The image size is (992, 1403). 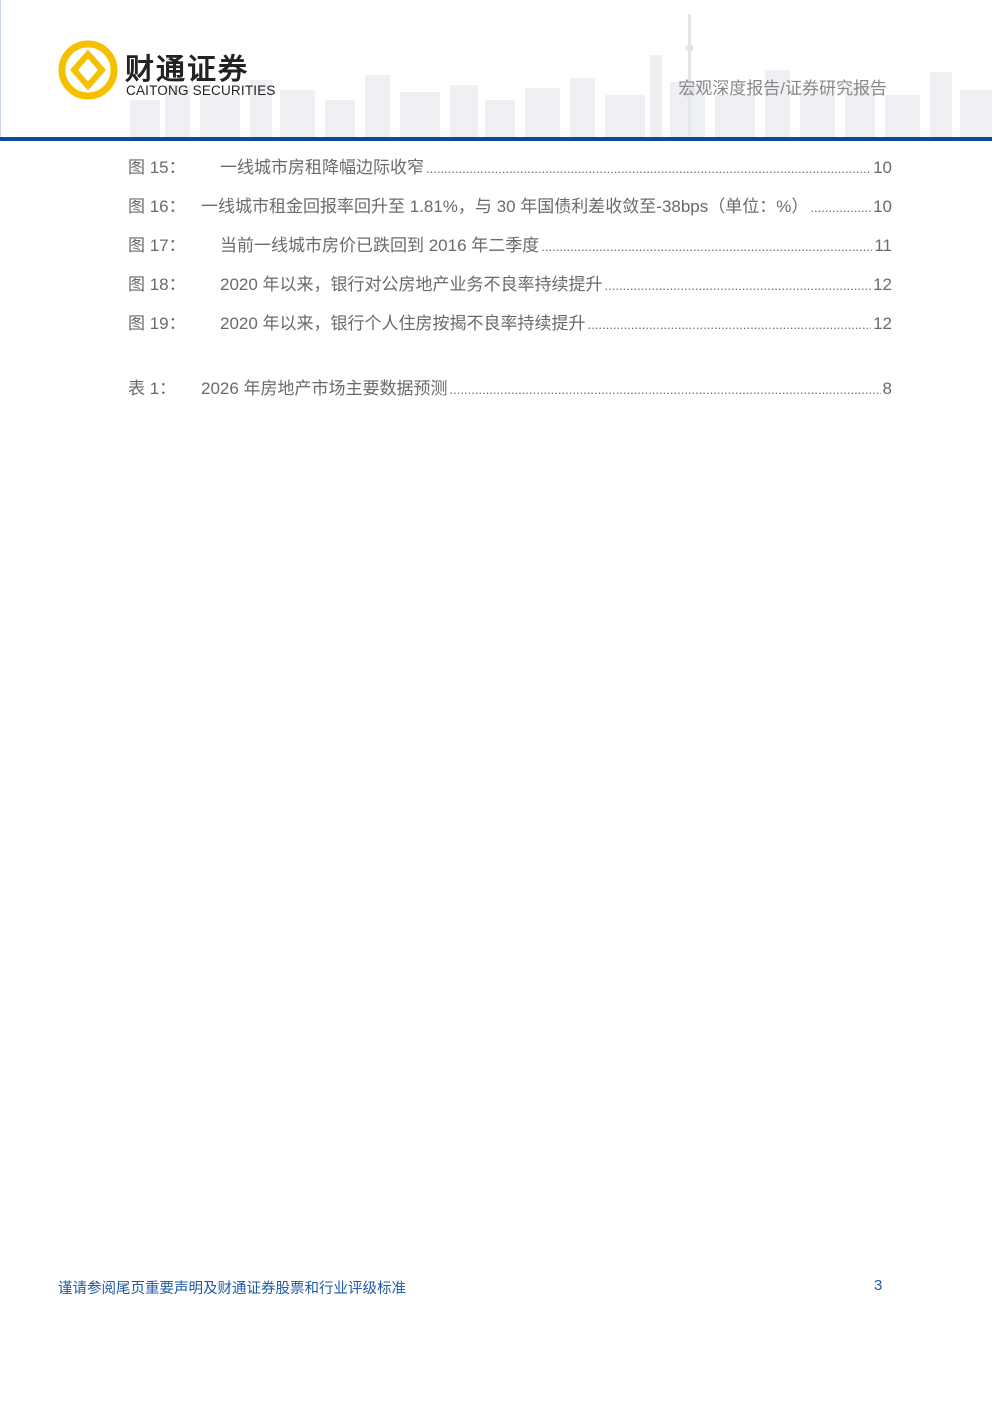 I want to click on entry-label: 图 18：, so click(x=157, y=284).